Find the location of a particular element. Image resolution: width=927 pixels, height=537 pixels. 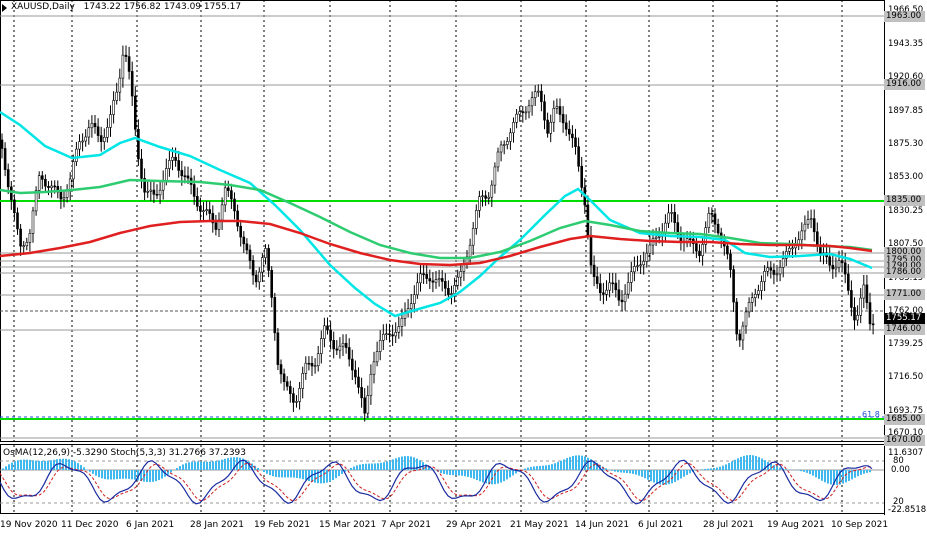

price-label-1800: 1800.00 is located at coordinates (904, 252).